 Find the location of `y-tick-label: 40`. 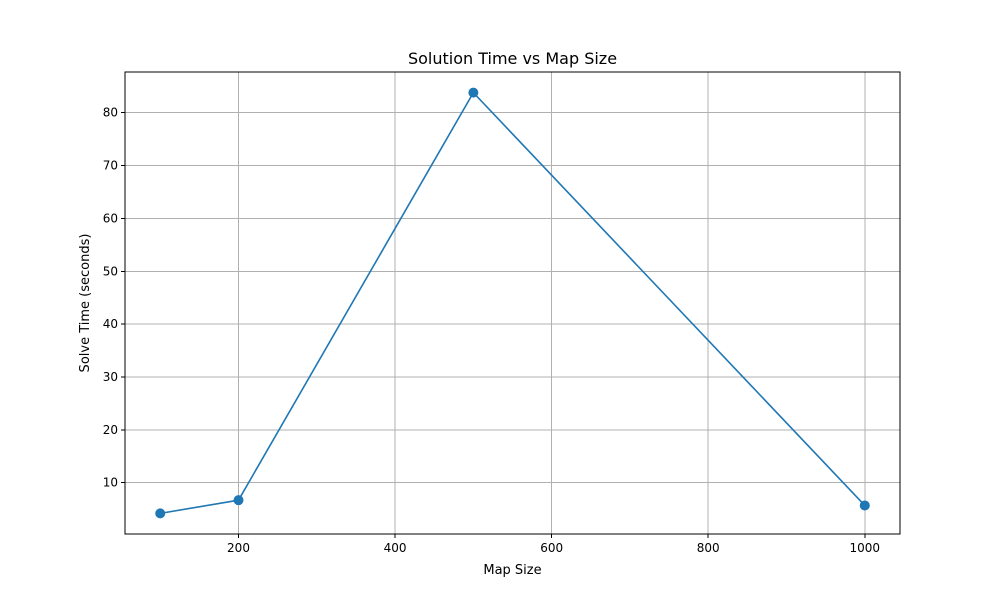

y-tick-label: 40 is located at coordinates (110, 324).